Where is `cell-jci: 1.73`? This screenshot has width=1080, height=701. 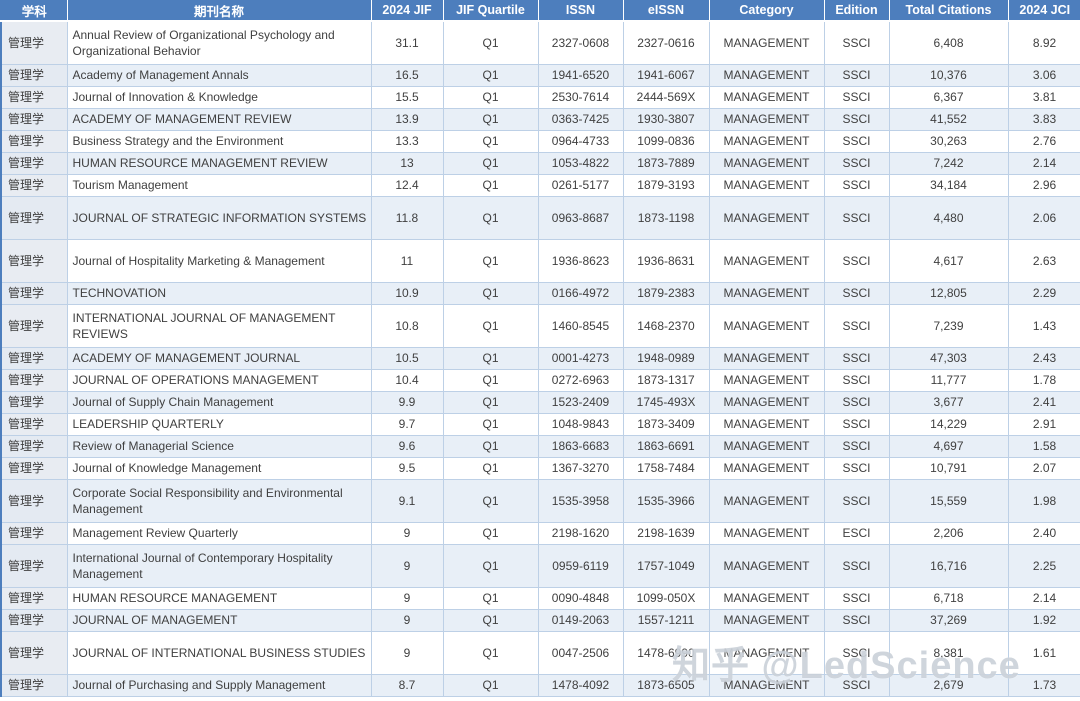 cell-jci: 1.73 is located at coordinates (1043, 685).